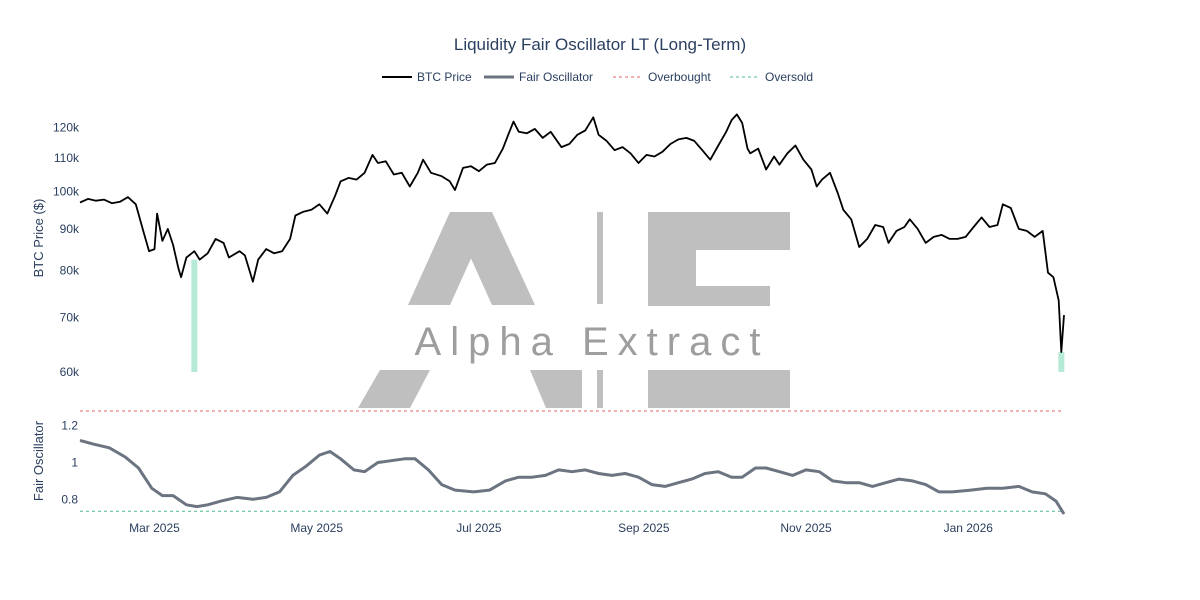 Image resolution: width=1200 pixels, height=600 pixels. What do you see at coordinates (719, 231) in the screenshot?
I see `watermark-e-top` at bounding box center [719, 231].